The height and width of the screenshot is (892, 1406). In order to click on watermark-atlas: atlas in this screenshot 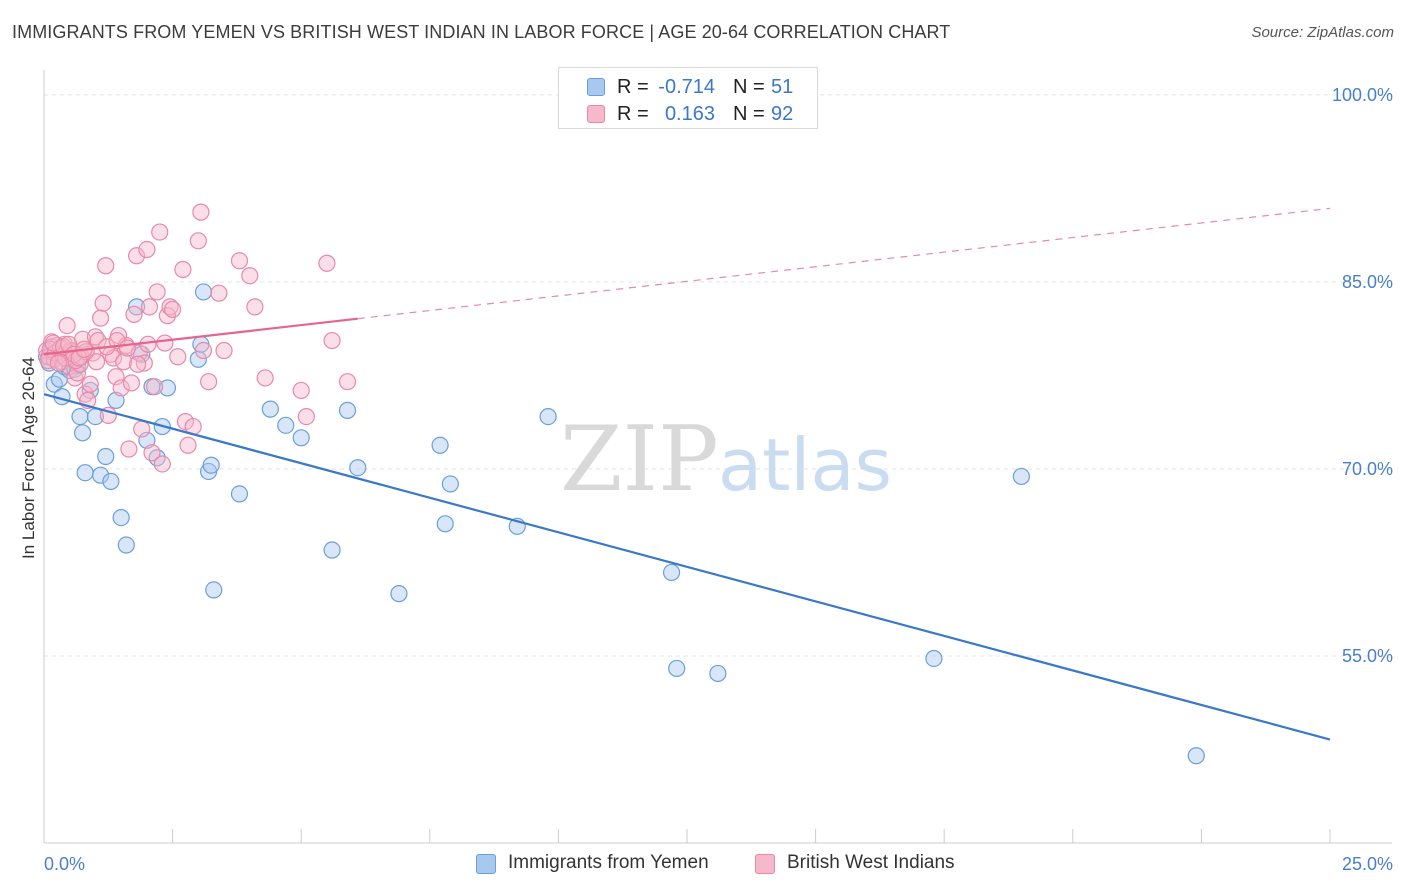, I will do `click(805, 465)`.